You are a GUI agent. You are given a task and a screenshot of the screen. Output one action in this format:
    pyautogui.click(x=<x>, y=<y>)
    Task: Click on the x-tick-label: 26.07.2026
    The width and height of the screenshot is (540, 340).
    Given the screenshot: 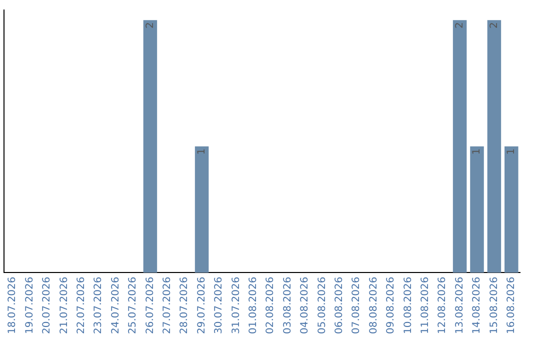 What is the action you would take?
    pyautogui.click(x=150, y=305)
    